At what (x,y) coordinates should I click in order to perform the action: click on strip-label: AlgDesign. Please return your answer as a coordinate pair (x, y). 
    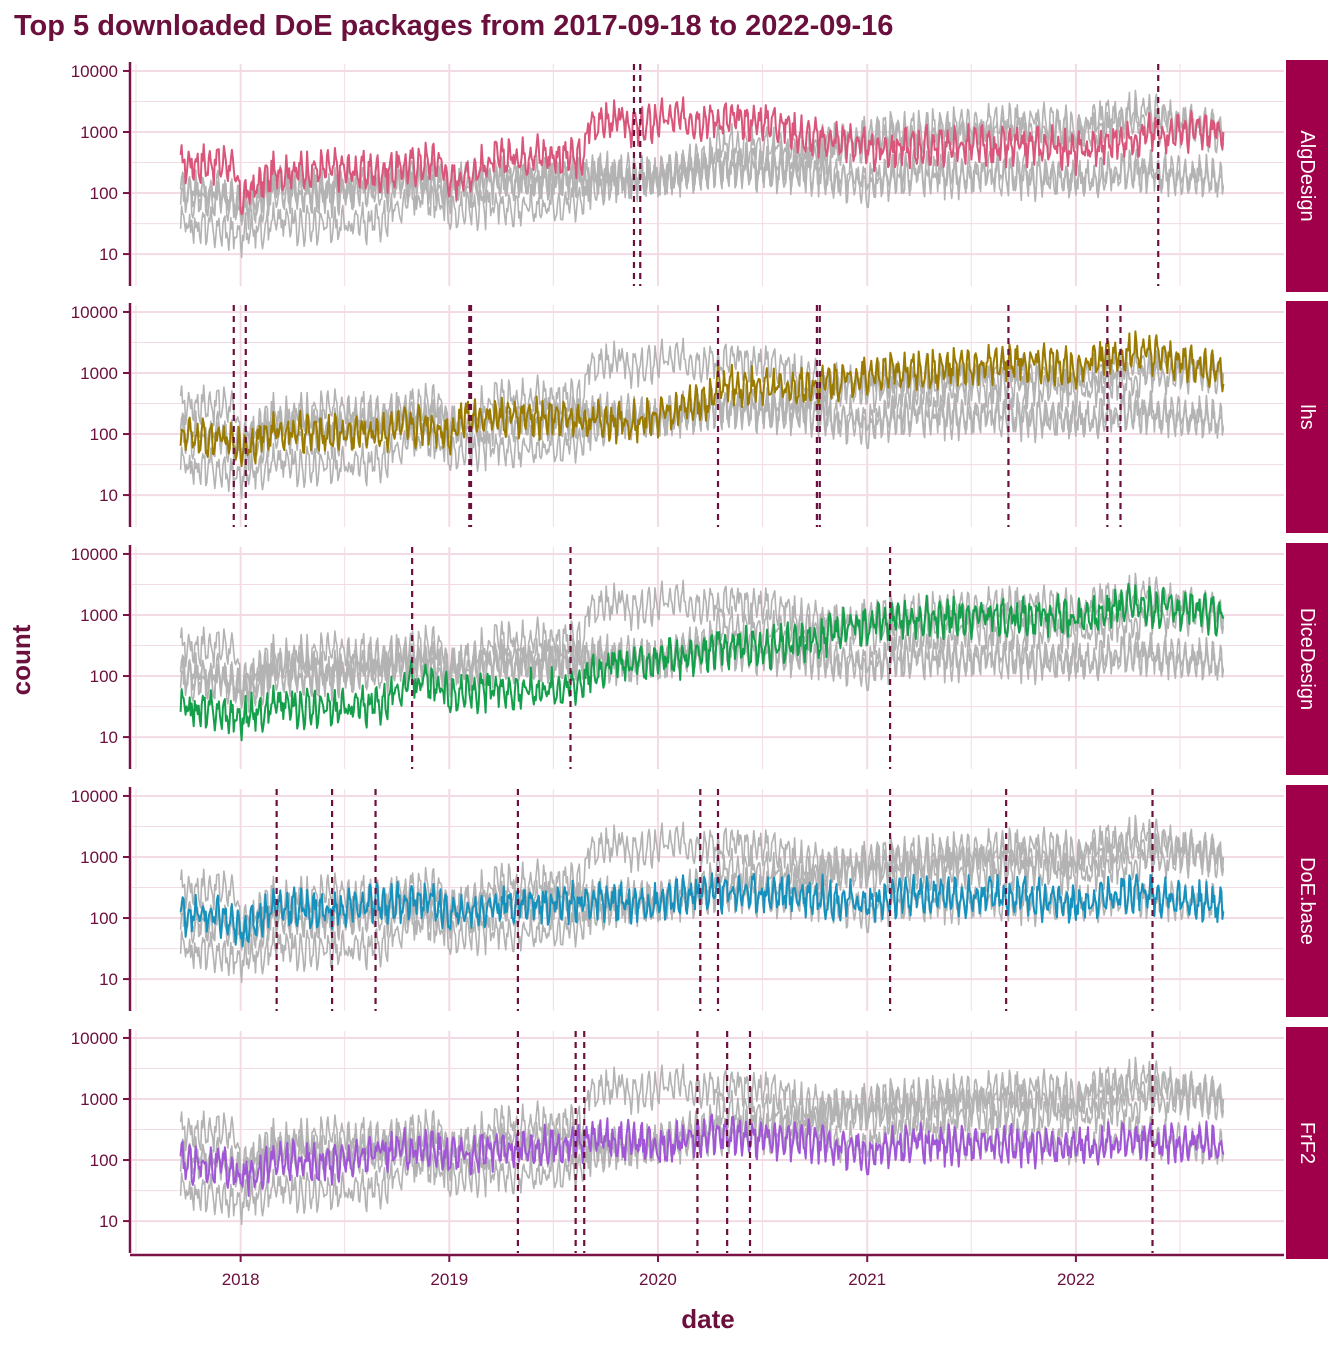
    Looking at the image, I should click on (1307, 175).